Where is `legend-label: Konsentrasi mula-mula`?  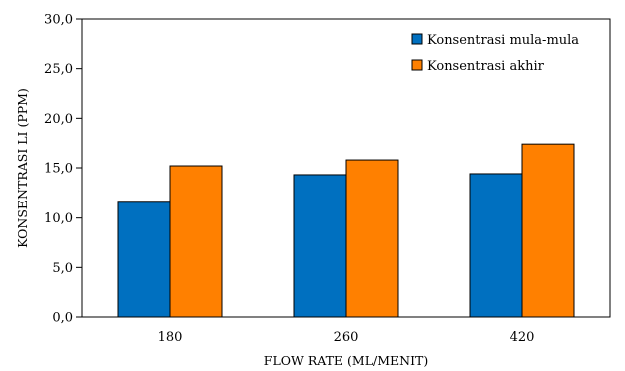 legend-label: Konsentrasi mula-mula is located at coordinates (503, 40).